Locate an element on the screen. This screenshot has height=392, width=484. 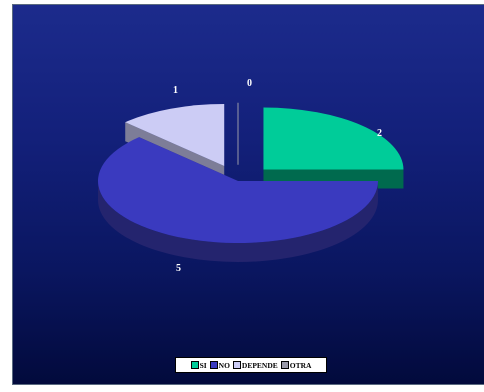
data-label-depende: 1 is located at coordinates (175, 90).